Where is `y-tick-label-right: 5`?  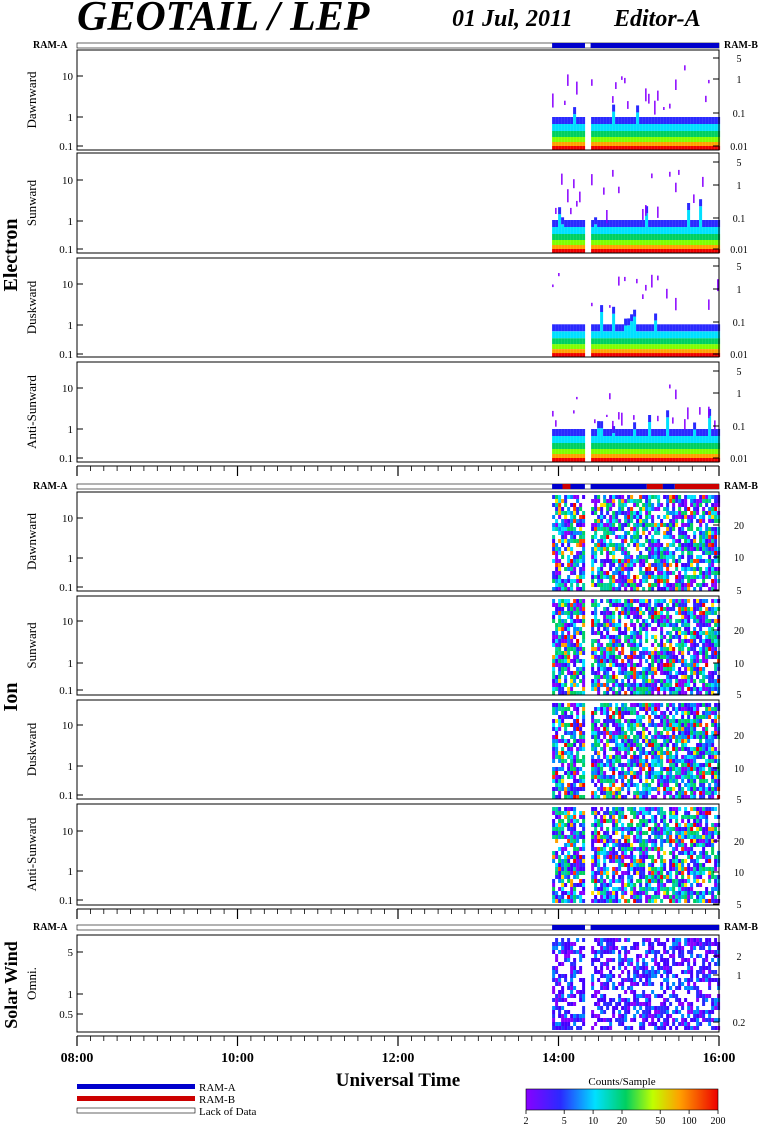 y-tick-label-right: 5 is located at coordinates (739, 163).